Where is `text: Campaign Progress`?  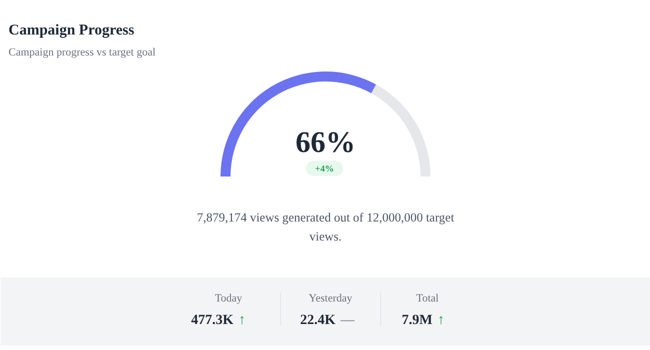 text: Campaign Progress is located at coordinates (71, 30).